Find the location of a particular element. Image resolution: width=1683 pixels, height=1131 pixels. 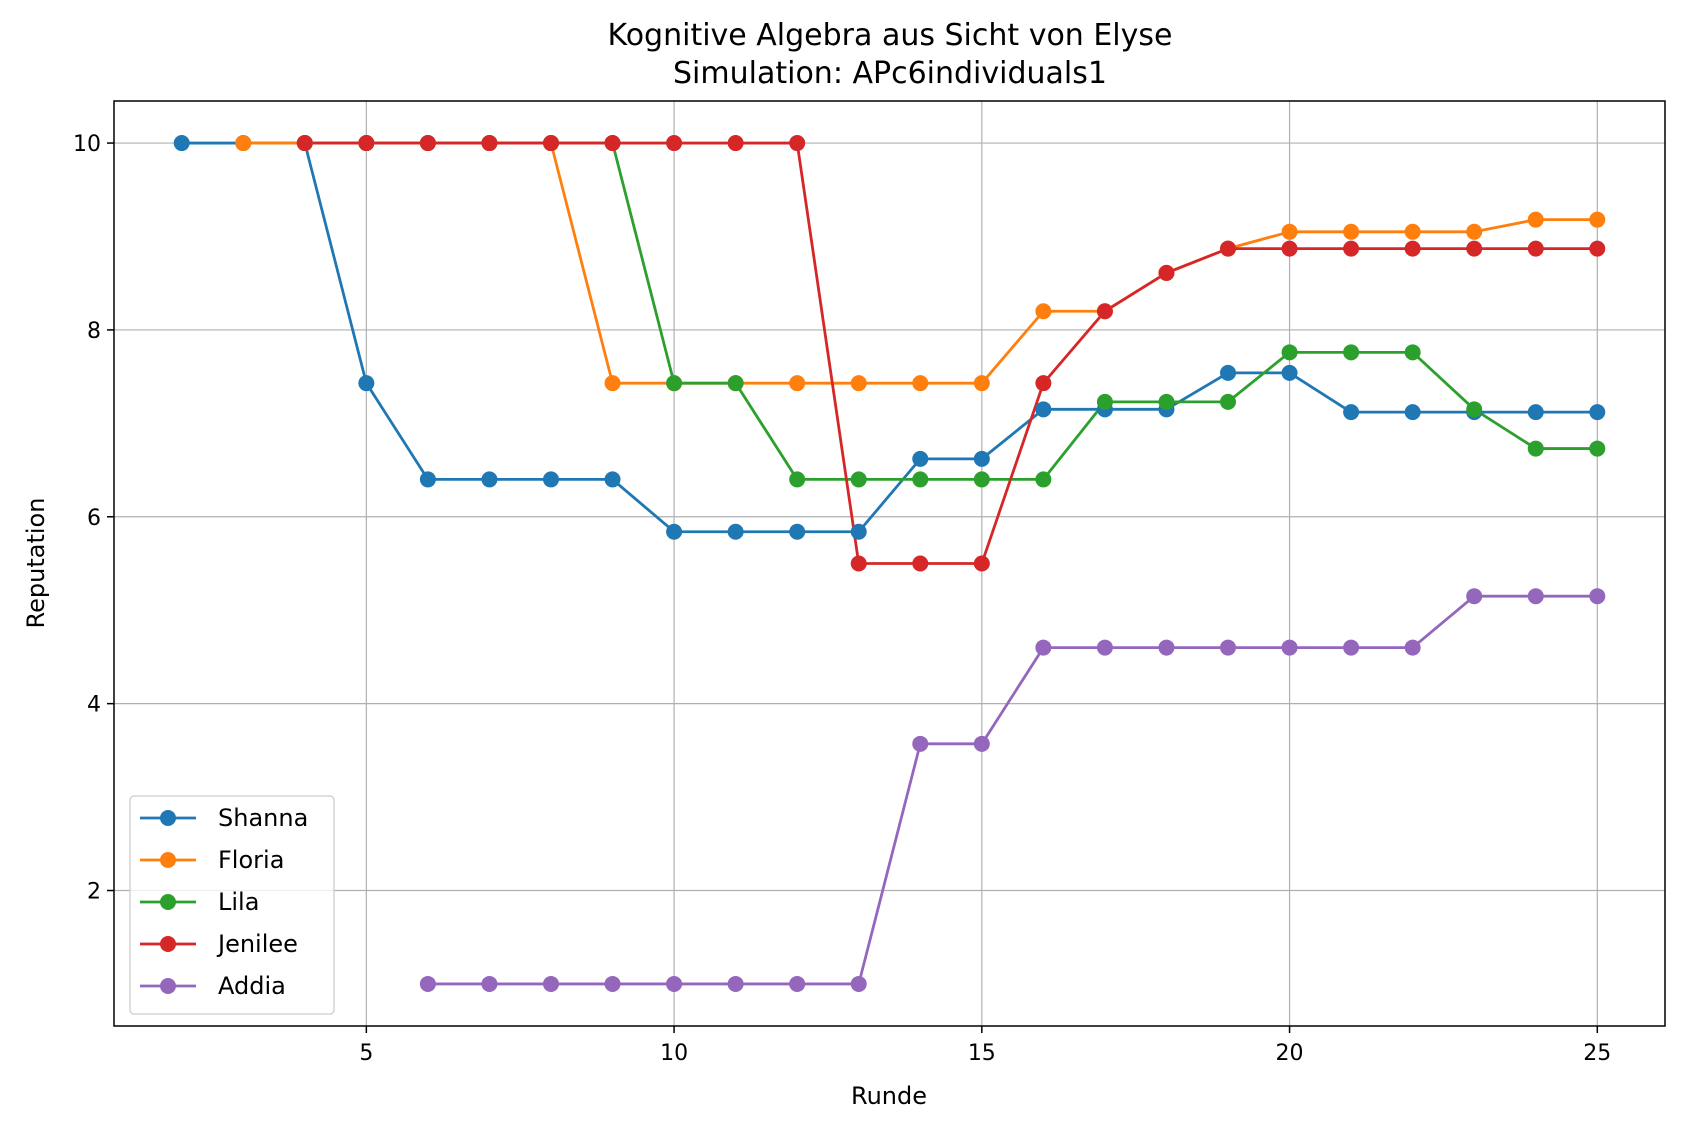

legend-item-jenilee: Jenilee is located at coordinates (219, 944).